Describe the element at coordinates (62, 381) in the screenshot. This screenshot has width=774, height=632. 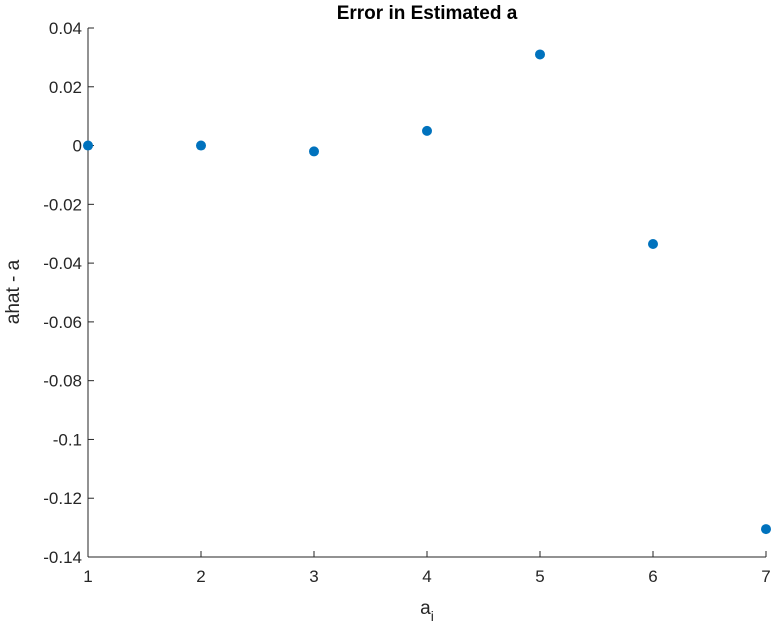
I see `y-tick-label: -0.08` at that location.